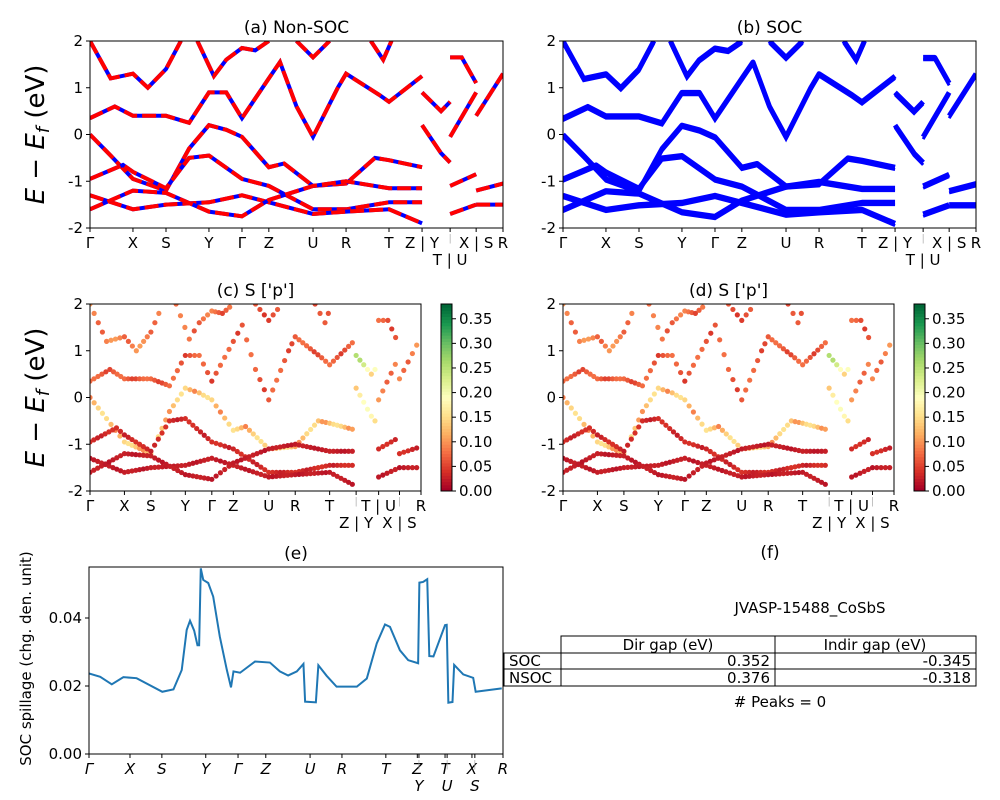  I want to click on x-tick-label: Y, so click(206, 769).